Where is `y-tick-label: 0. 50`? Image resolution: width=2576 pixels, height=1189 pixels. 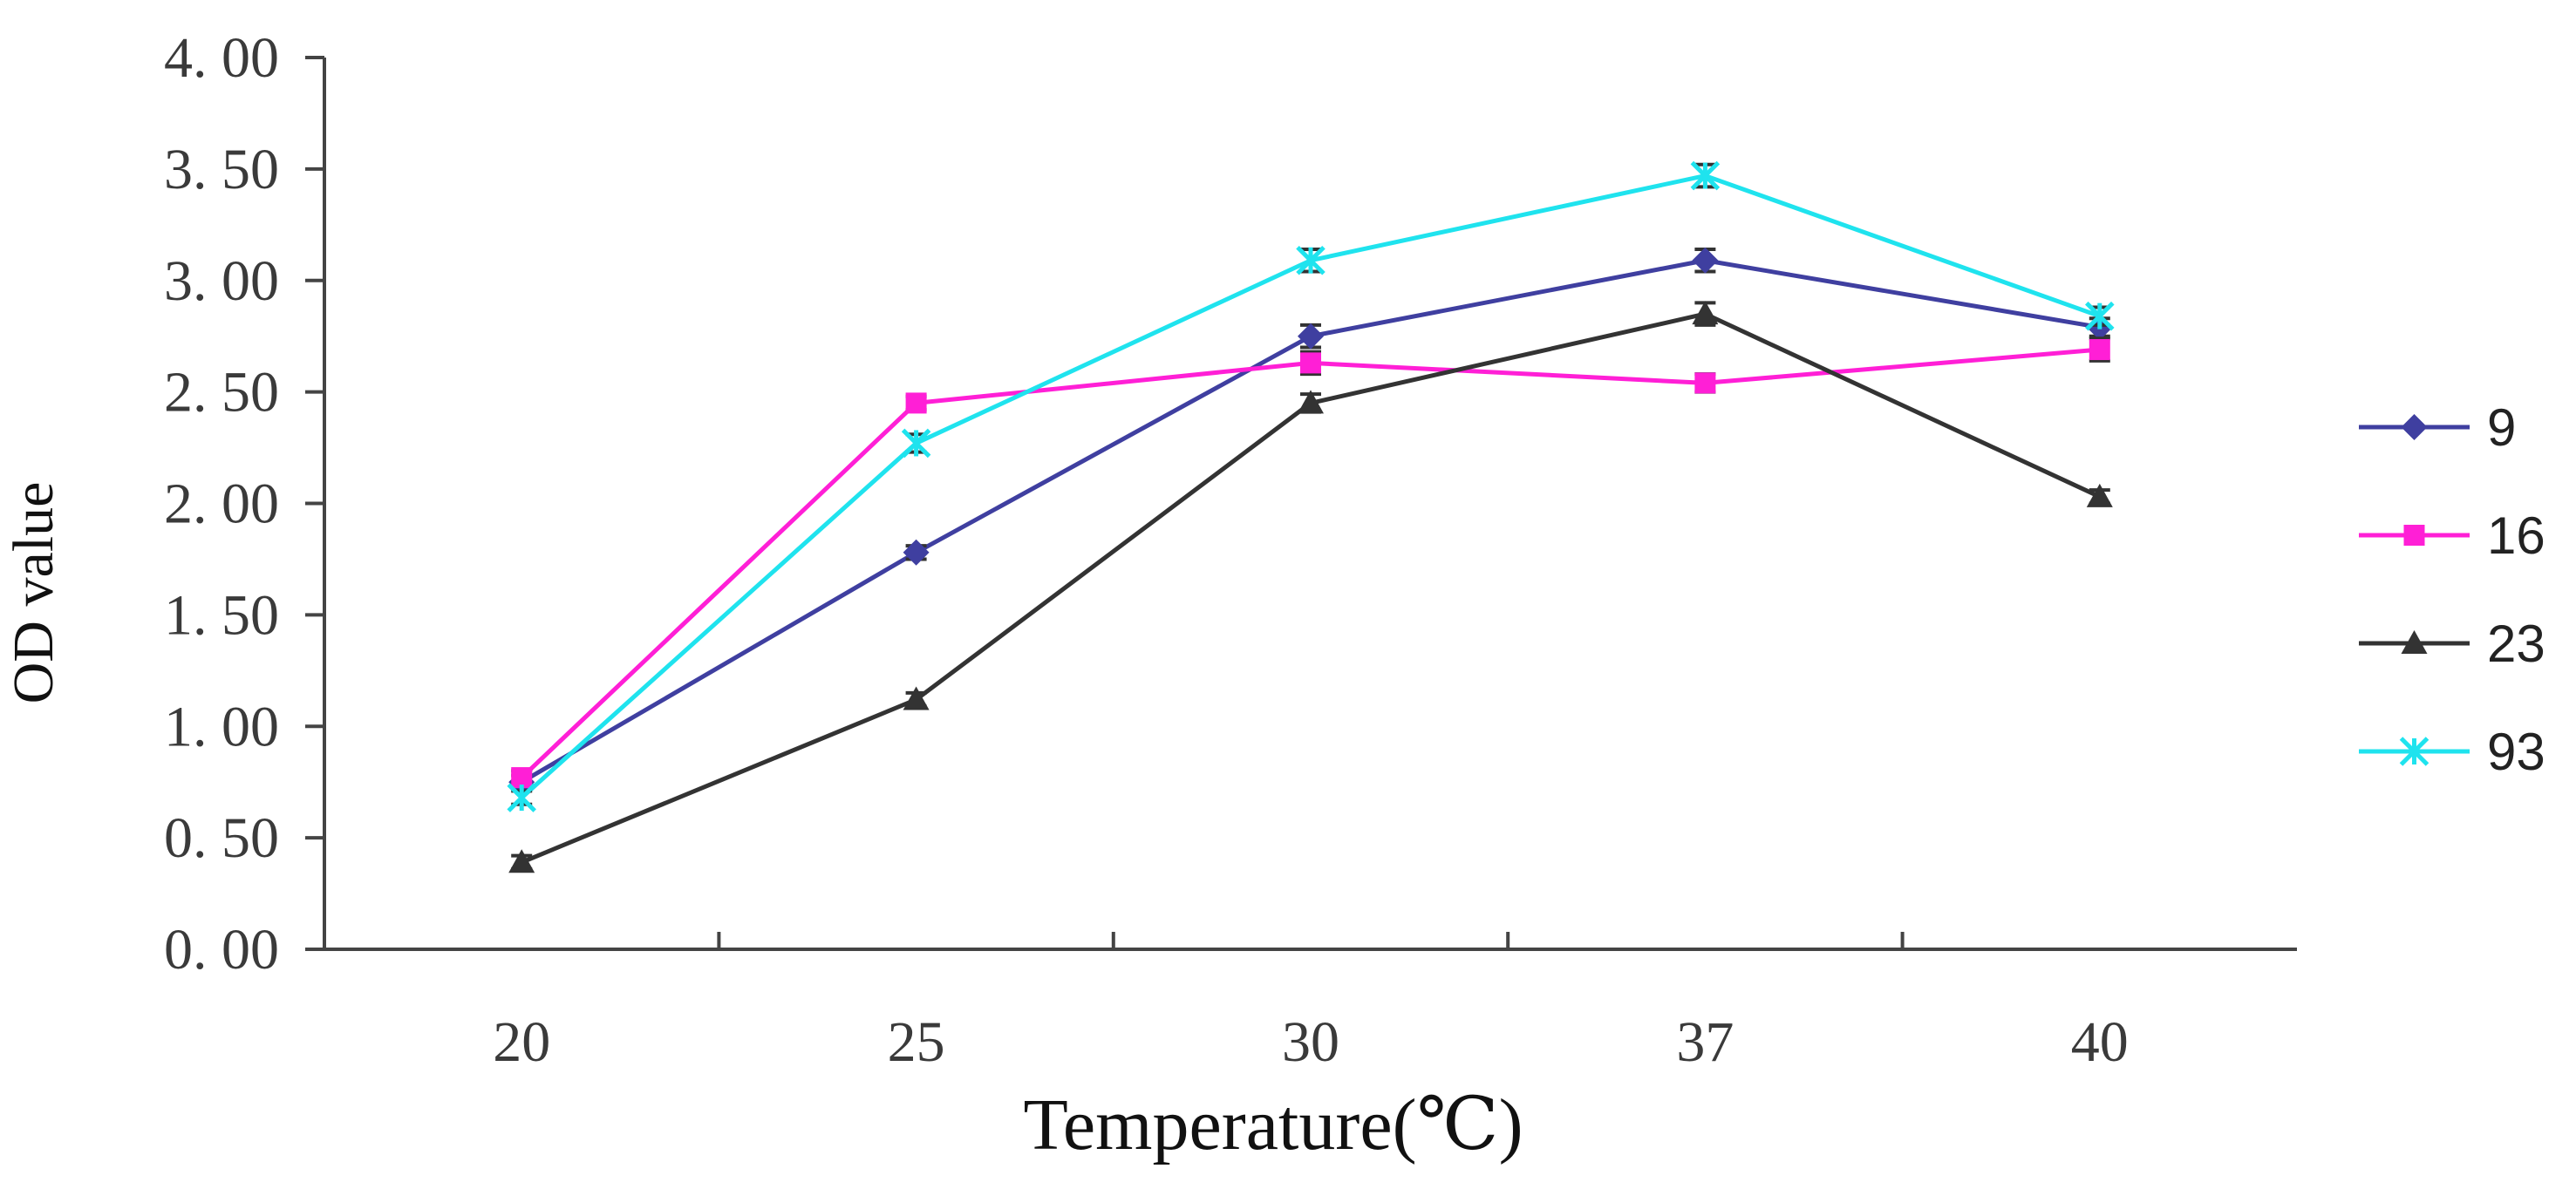
y-tick-label: 0. 50 is located at coordinates (222, 838).